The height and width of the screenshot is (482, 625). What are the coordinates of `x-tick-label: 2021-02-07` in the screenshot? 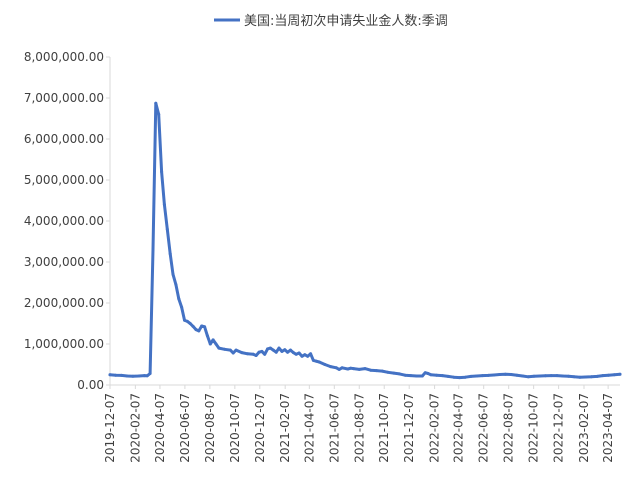 It's located at (285, 428).